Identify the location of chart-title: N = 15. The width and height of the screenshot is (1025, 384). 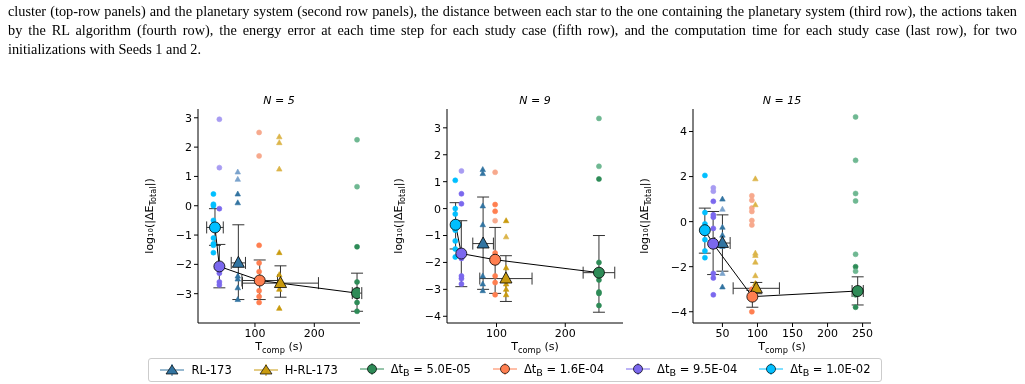
(782, 100).